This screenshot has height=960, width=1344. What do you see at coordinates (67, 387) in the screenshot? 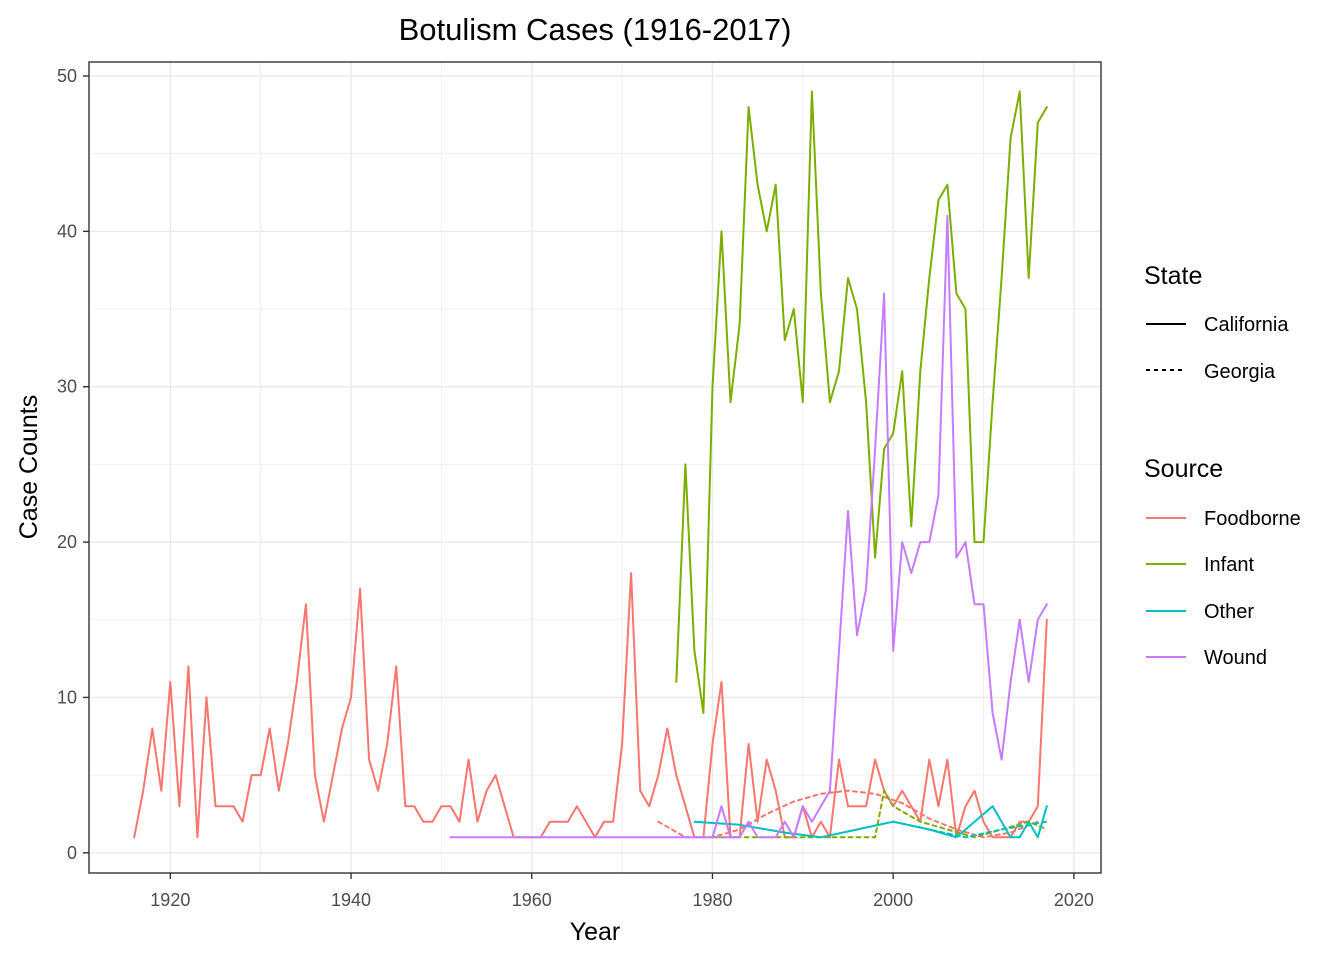
I see `y-tick-label: 30` at bounding box center [67, 387].